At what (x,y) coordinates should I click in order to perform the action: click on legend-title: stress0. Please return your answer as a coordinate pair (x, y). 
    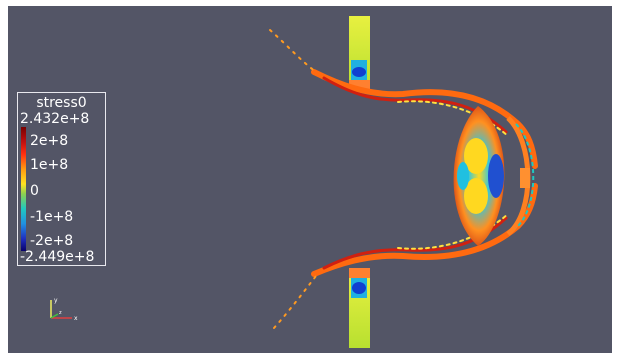
    Looking at the image, I should click on (61, 103).